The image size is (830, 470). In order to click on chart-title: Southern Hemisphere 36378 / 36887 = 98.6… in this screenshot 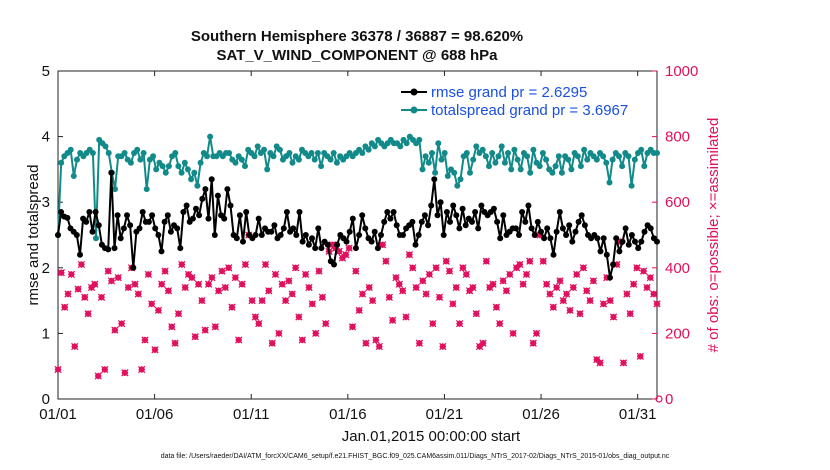, I will do `click(357, 36)`.